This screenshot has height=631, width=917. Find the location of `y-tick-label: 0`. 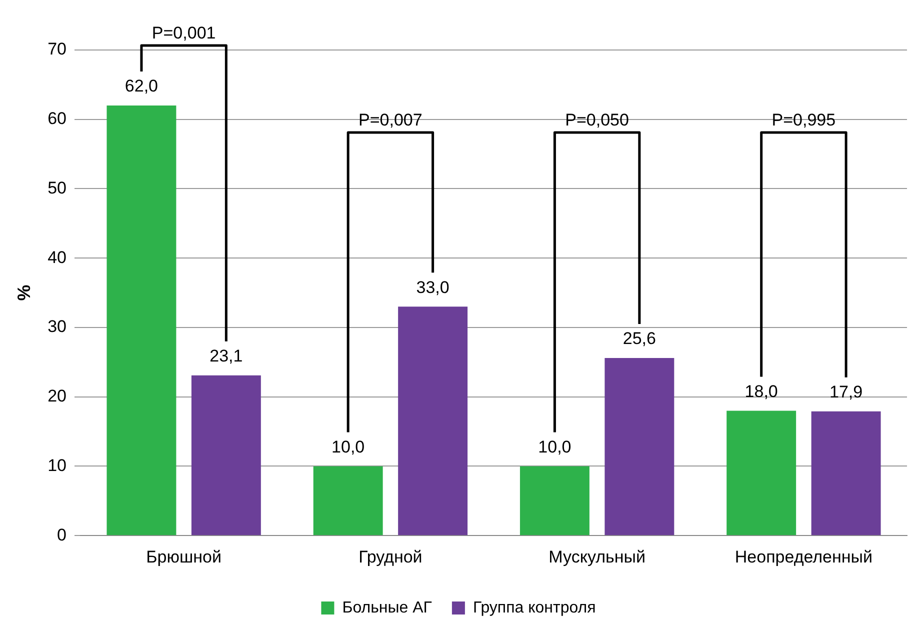

y-tick-label: 0 is located at coordinates (62, 534).